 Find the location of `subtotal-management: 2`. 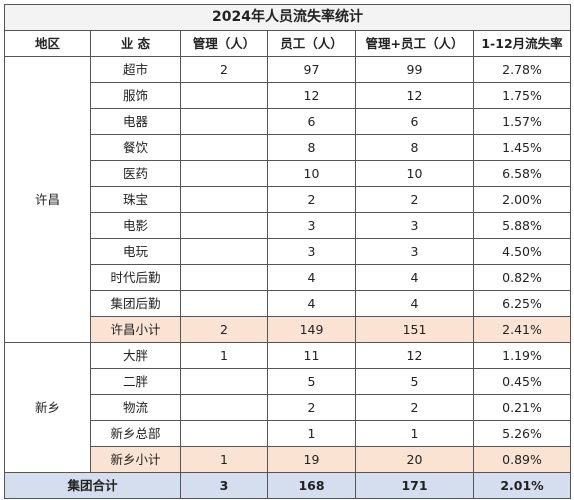

subtotal-management: 2 is located at coordinates (224, 329).